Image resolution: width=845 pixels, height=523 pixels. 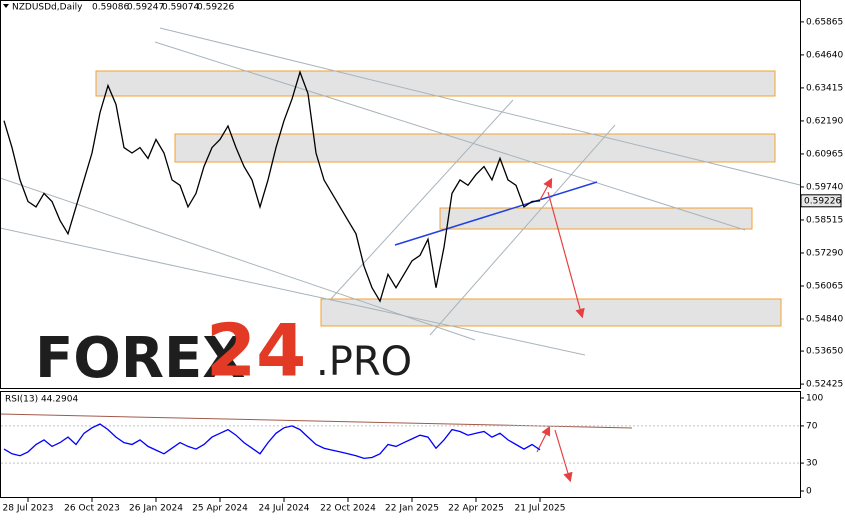 I want to click on forecast-arrows, so click(x=560, y=330).